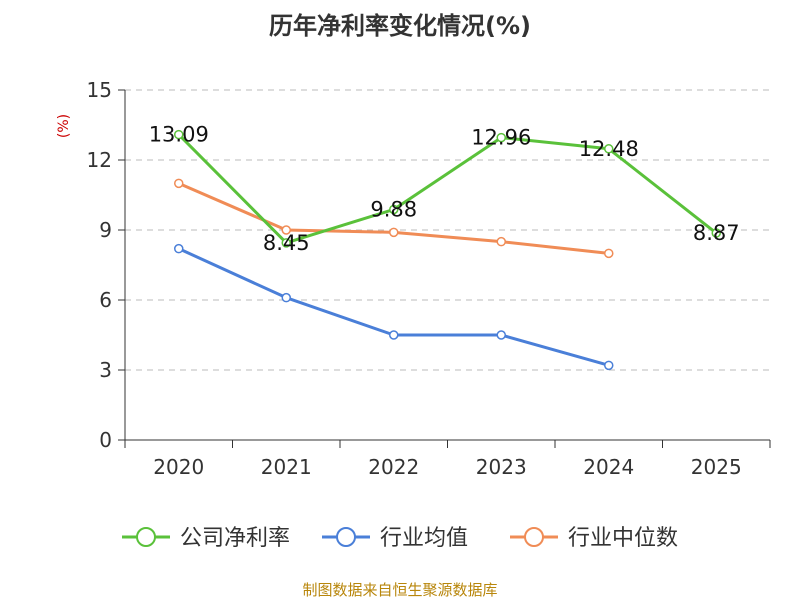 This screenshot has height=600, width=800. Describe the element at coordinates (64, 126) in the screenshot. I see `y-axis-label: (%)` at that location.